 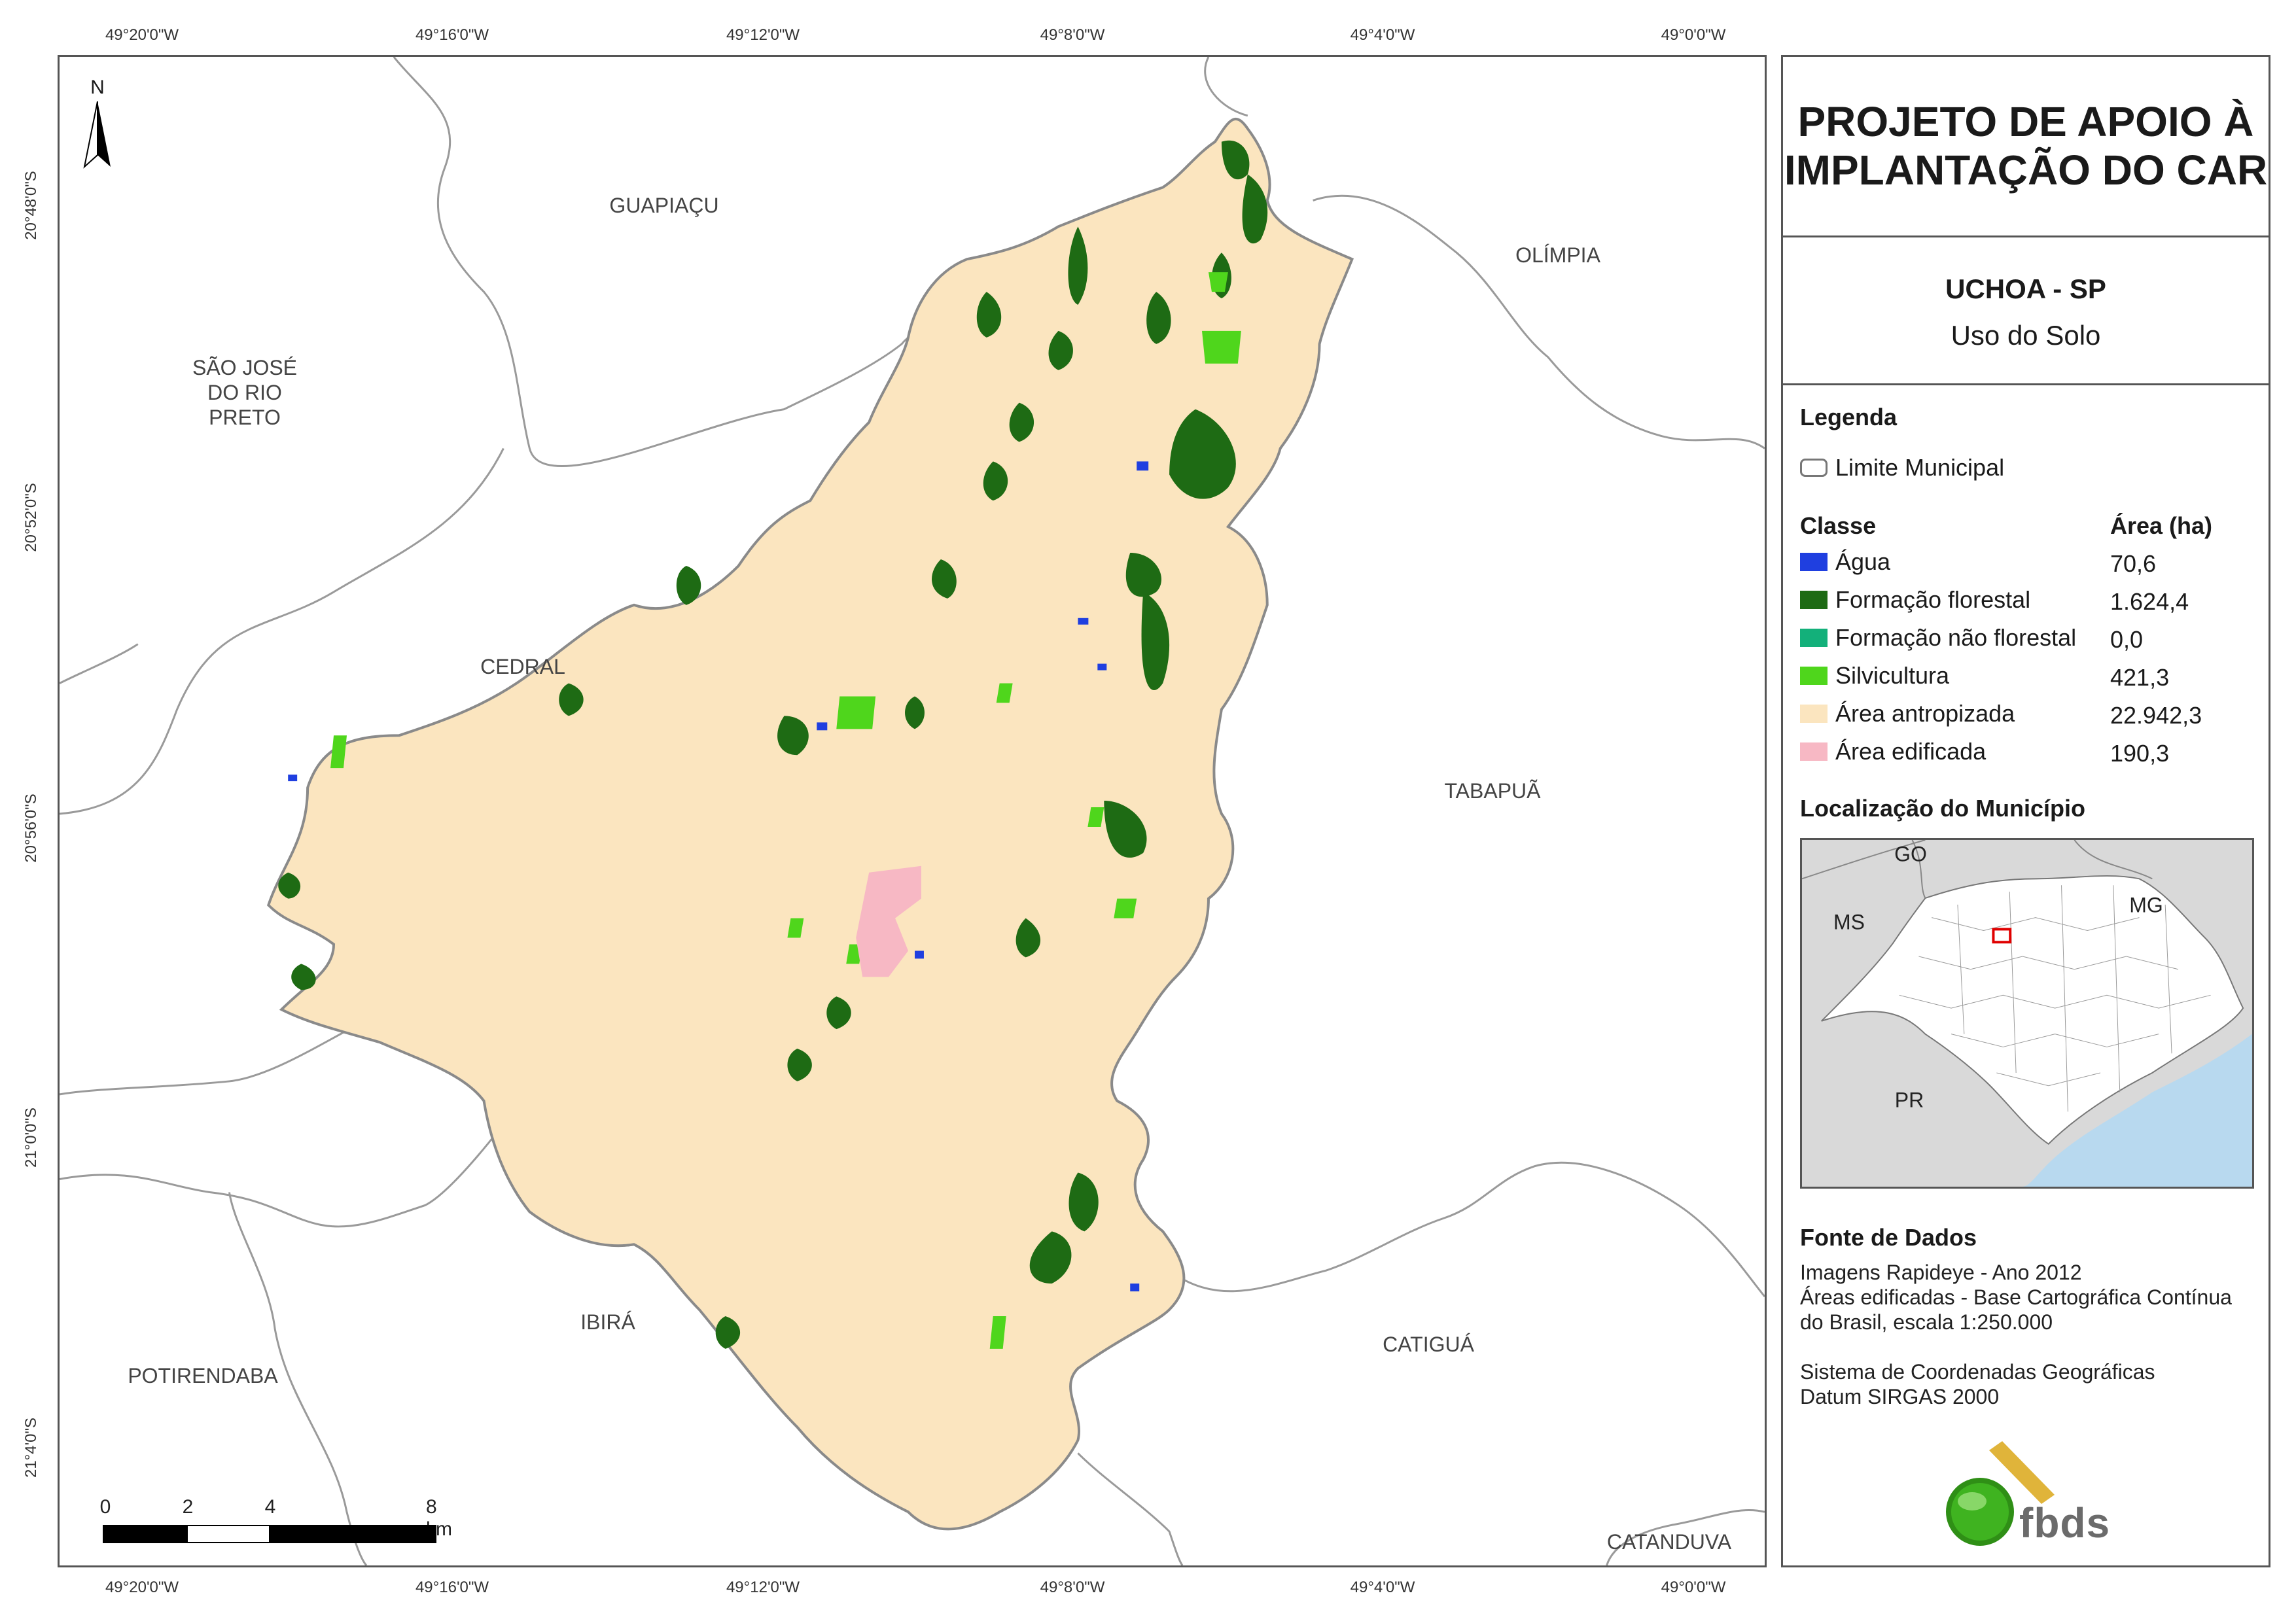 What do you see at coordinates (1900, 1396) in the screenshot?
I see `source-line-6: Datum SIRGAS 2000` at bounding box center [1900, 1396].